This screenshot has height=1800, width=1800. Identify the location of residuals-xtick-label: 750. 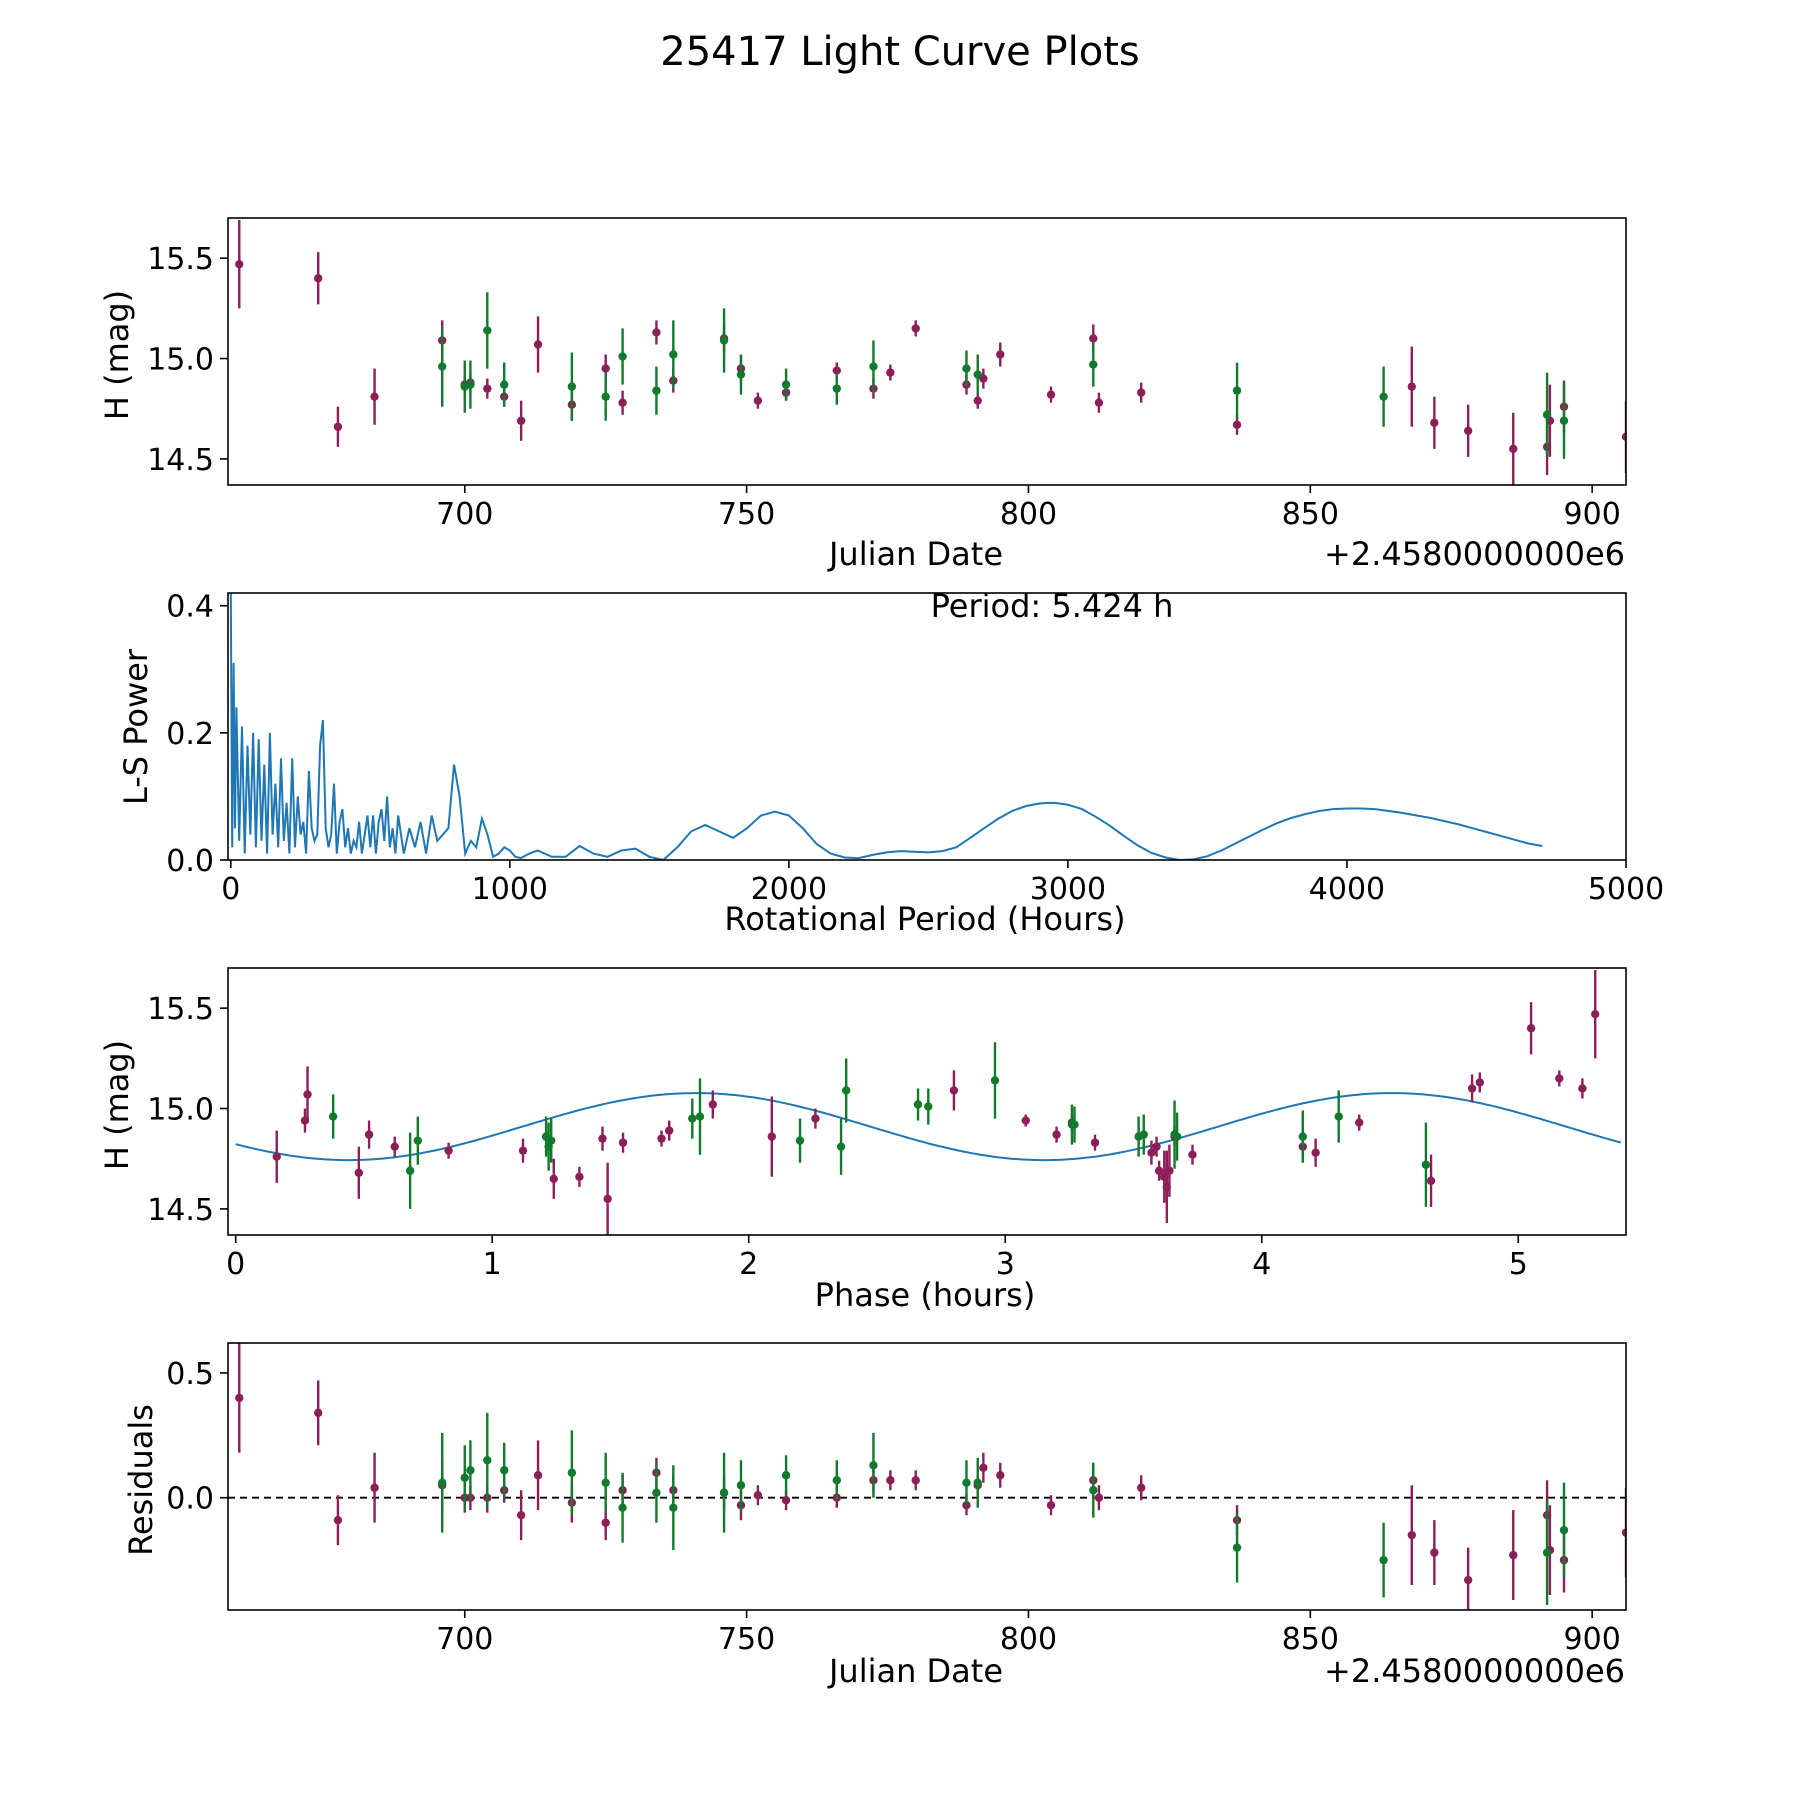
(746, 1639).